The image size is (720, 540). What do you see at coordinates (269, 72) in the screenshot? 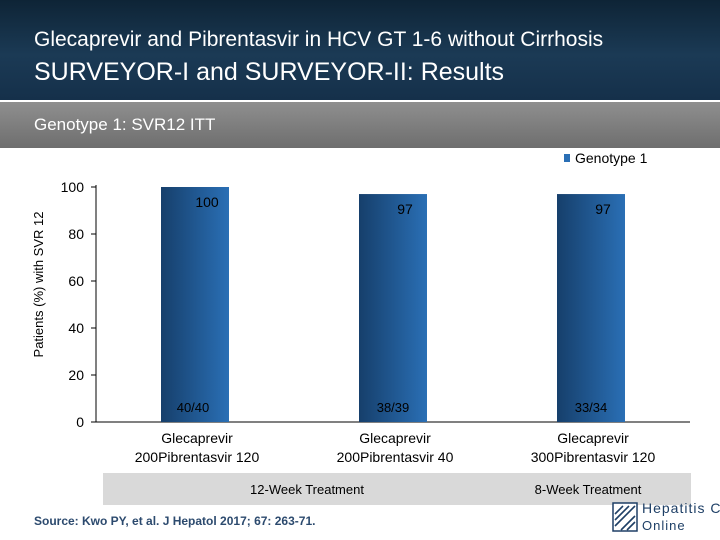
I see `slide-subtitle-title: SURVEYOR-I and SURVEYOR-II: Results` at bounding box center [269, 72].